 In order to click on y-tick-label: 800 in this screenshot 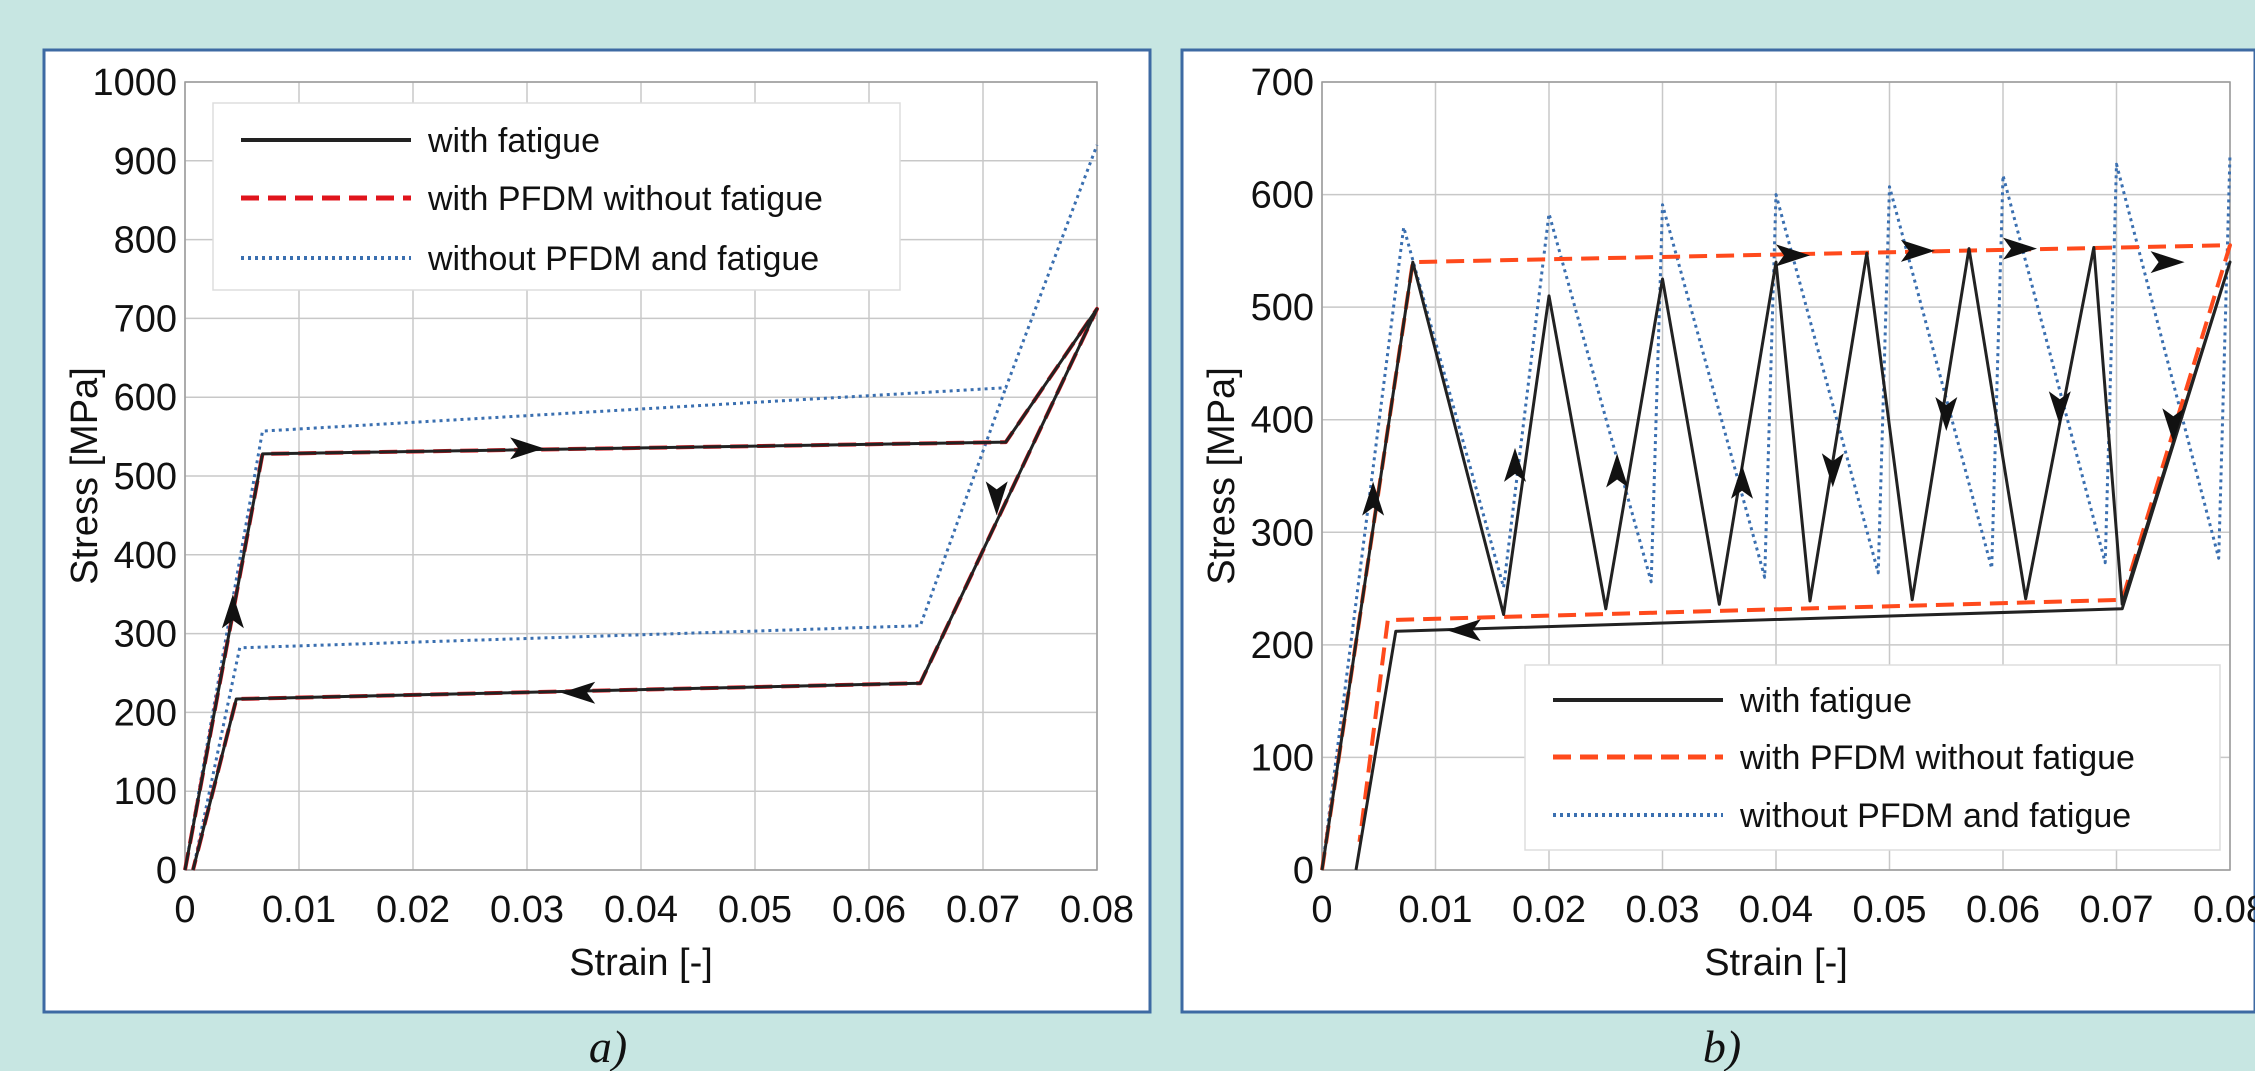, I will do `click(145, 241)`.